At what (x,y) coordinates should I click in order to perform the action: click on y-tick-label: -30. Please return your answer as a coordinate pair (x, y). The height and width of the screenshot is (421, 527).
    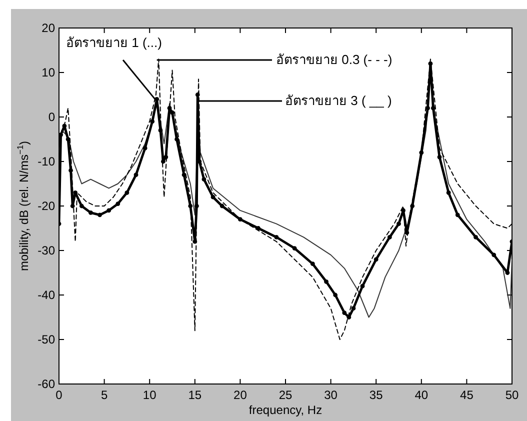
    Looking at the image, I should click on (47, 251).